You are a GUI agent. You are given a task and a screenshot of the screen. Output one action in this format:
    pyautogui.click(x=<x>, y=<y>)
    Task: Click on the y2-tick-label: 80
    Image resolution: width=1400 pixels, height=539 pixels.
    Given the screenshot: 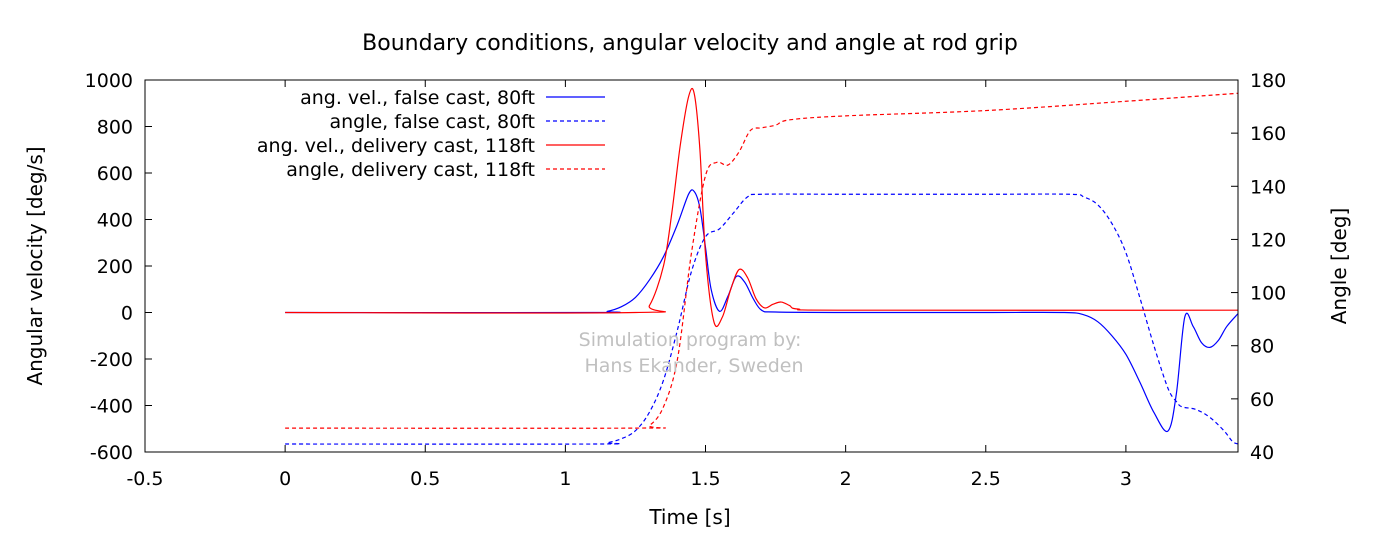 What is the action you would take?
    pyautogui.click(x=1262, y=347)
    